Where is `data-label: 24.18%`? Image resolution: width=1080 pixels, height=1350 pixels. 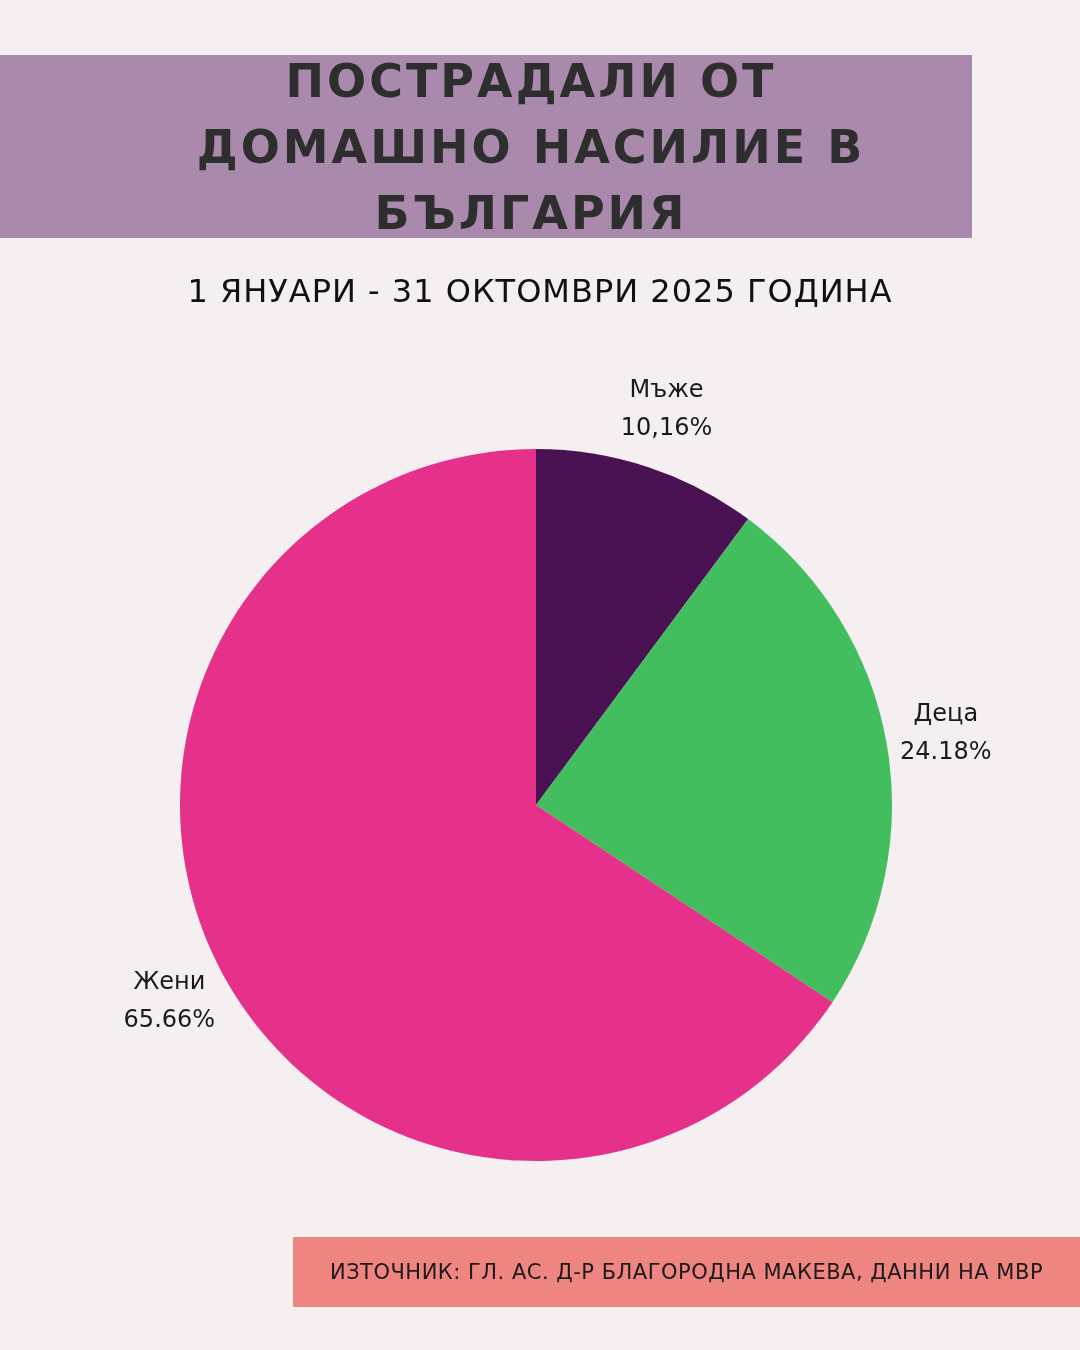
data-label: 24.18% is located at coordinates (946, 750).